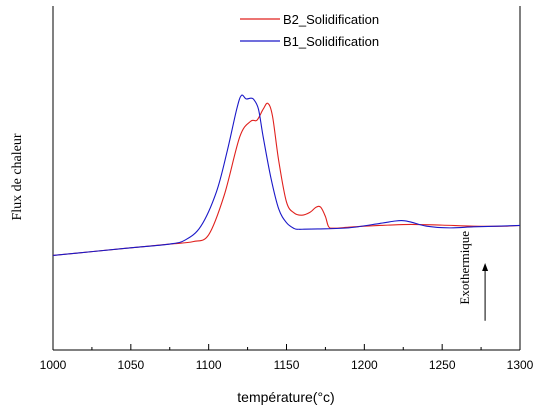 The image size is (542, 408). Describe the element at coordinates (364, 365) in the screenshot. I see `x-tick-label: 1200` at that location.